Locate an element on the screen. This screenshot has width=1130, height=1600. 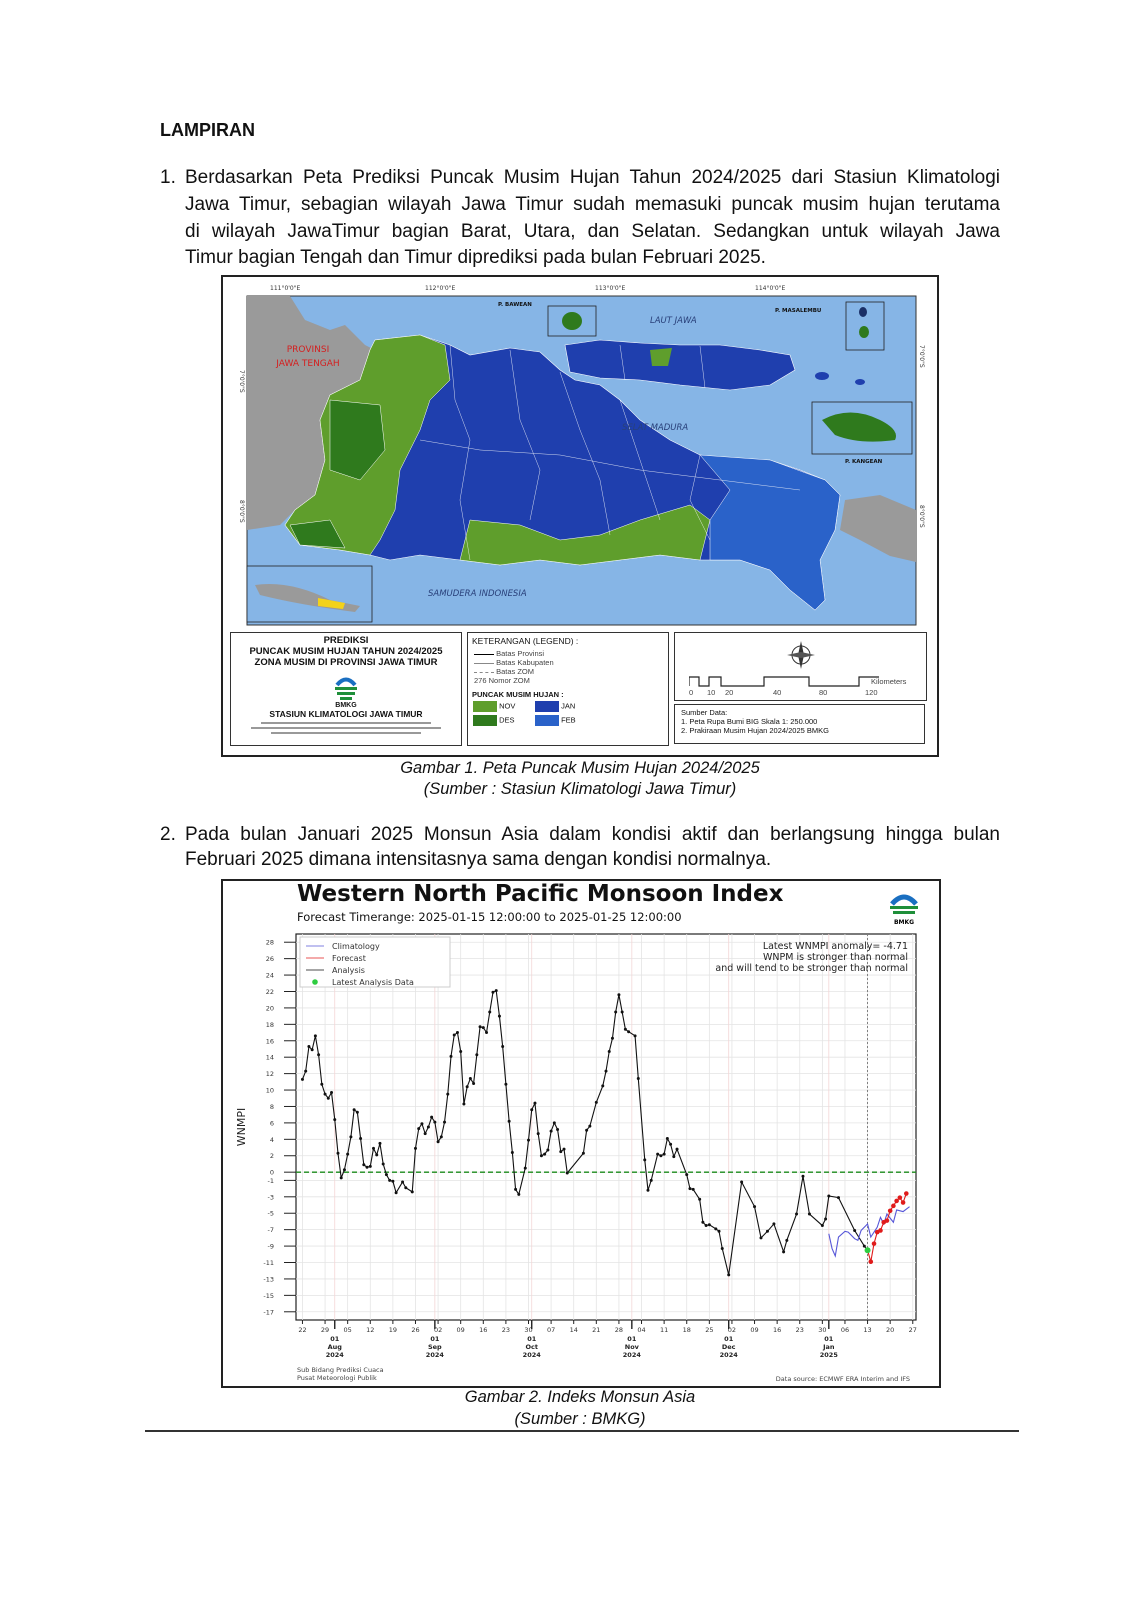
y-tick-label: -13 is located at coordinates (268, 1279).